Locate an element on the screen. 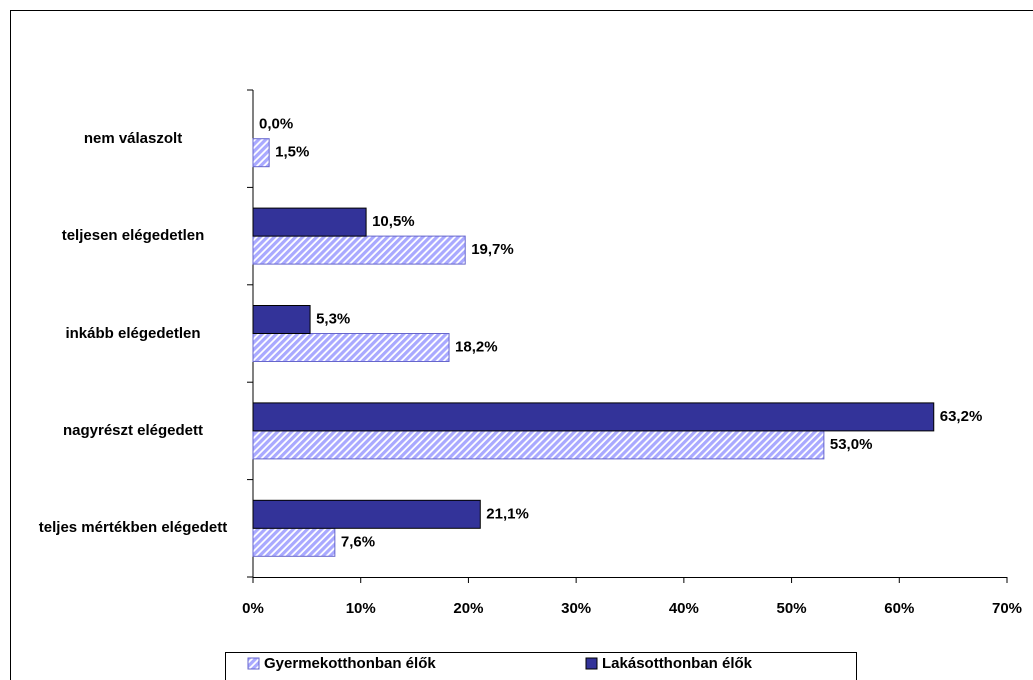 The height and width of the screenshot is (680, 1033). legend-label: Gyermekotthonban élők is located at coordinates (350, 663).